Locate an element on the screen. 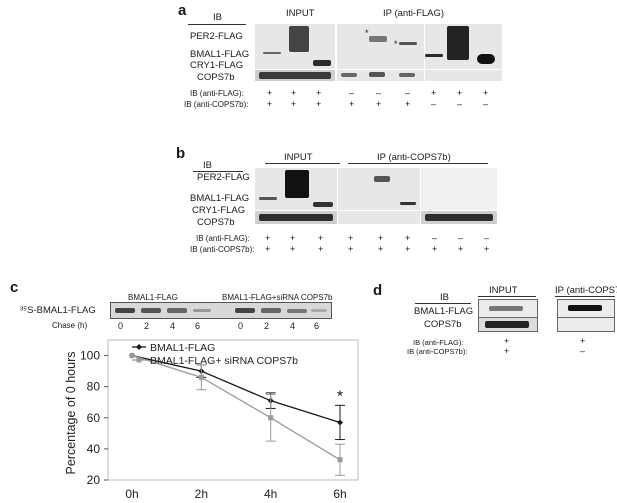 The width and height of the screenshot is (617, 503). panel-c-group2-label: BMAL1-FLAG+siRNA COPS7b is located at coordinates (277, 297).